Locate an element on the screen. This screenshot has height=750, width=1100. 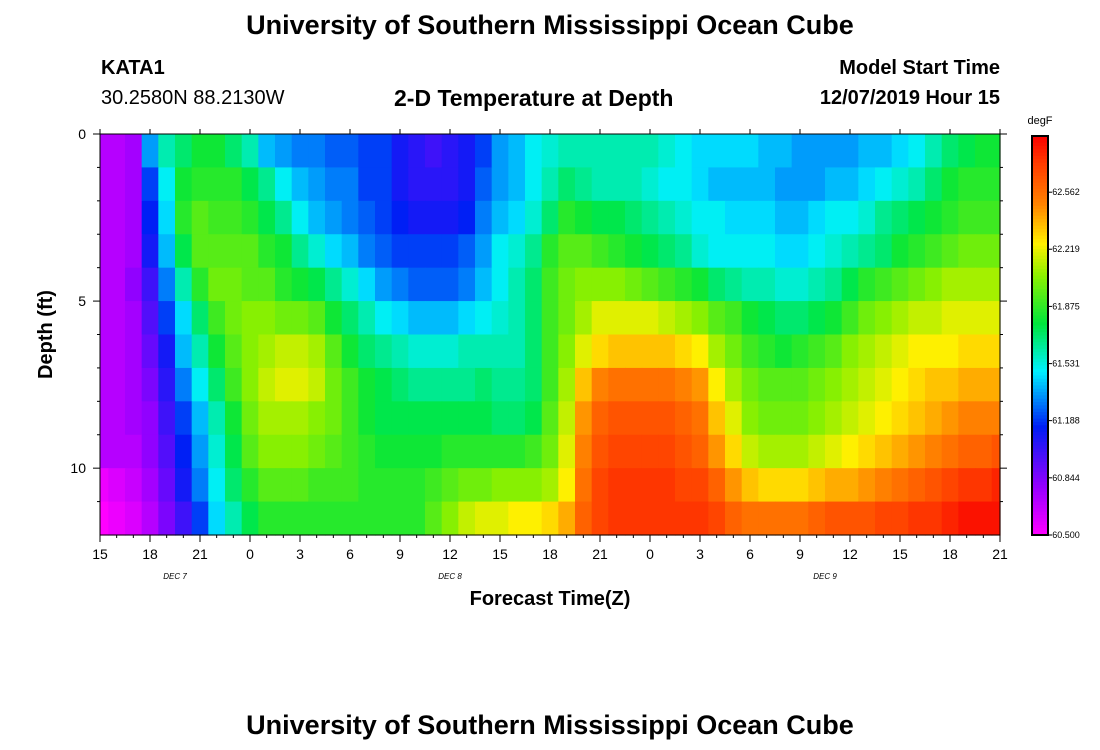
x-tick-label: 6 is located at coordinates (350, 554).